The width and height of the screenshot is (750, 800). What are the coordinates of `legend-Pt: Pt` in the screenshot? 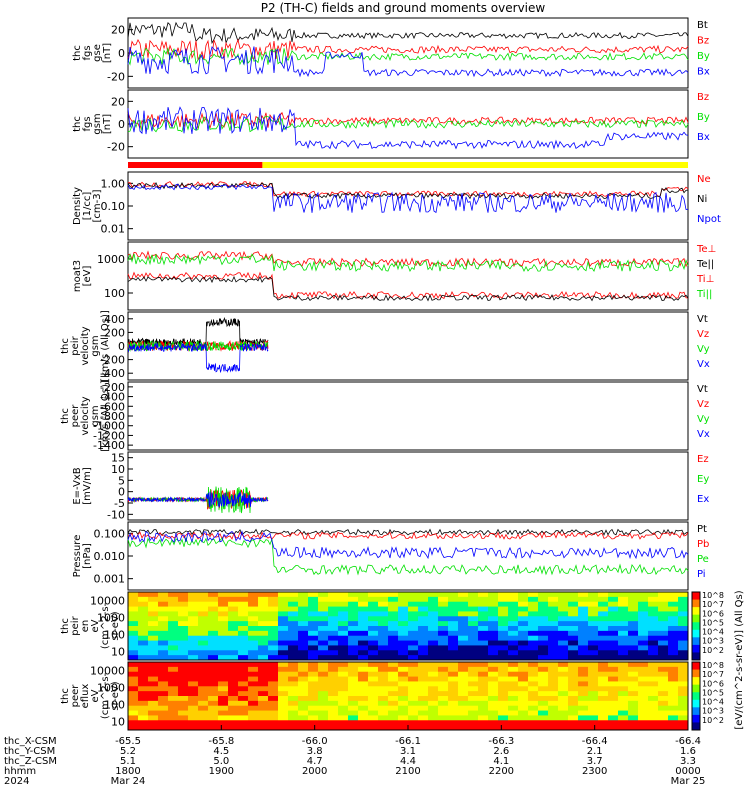 It's located at (702, 529).